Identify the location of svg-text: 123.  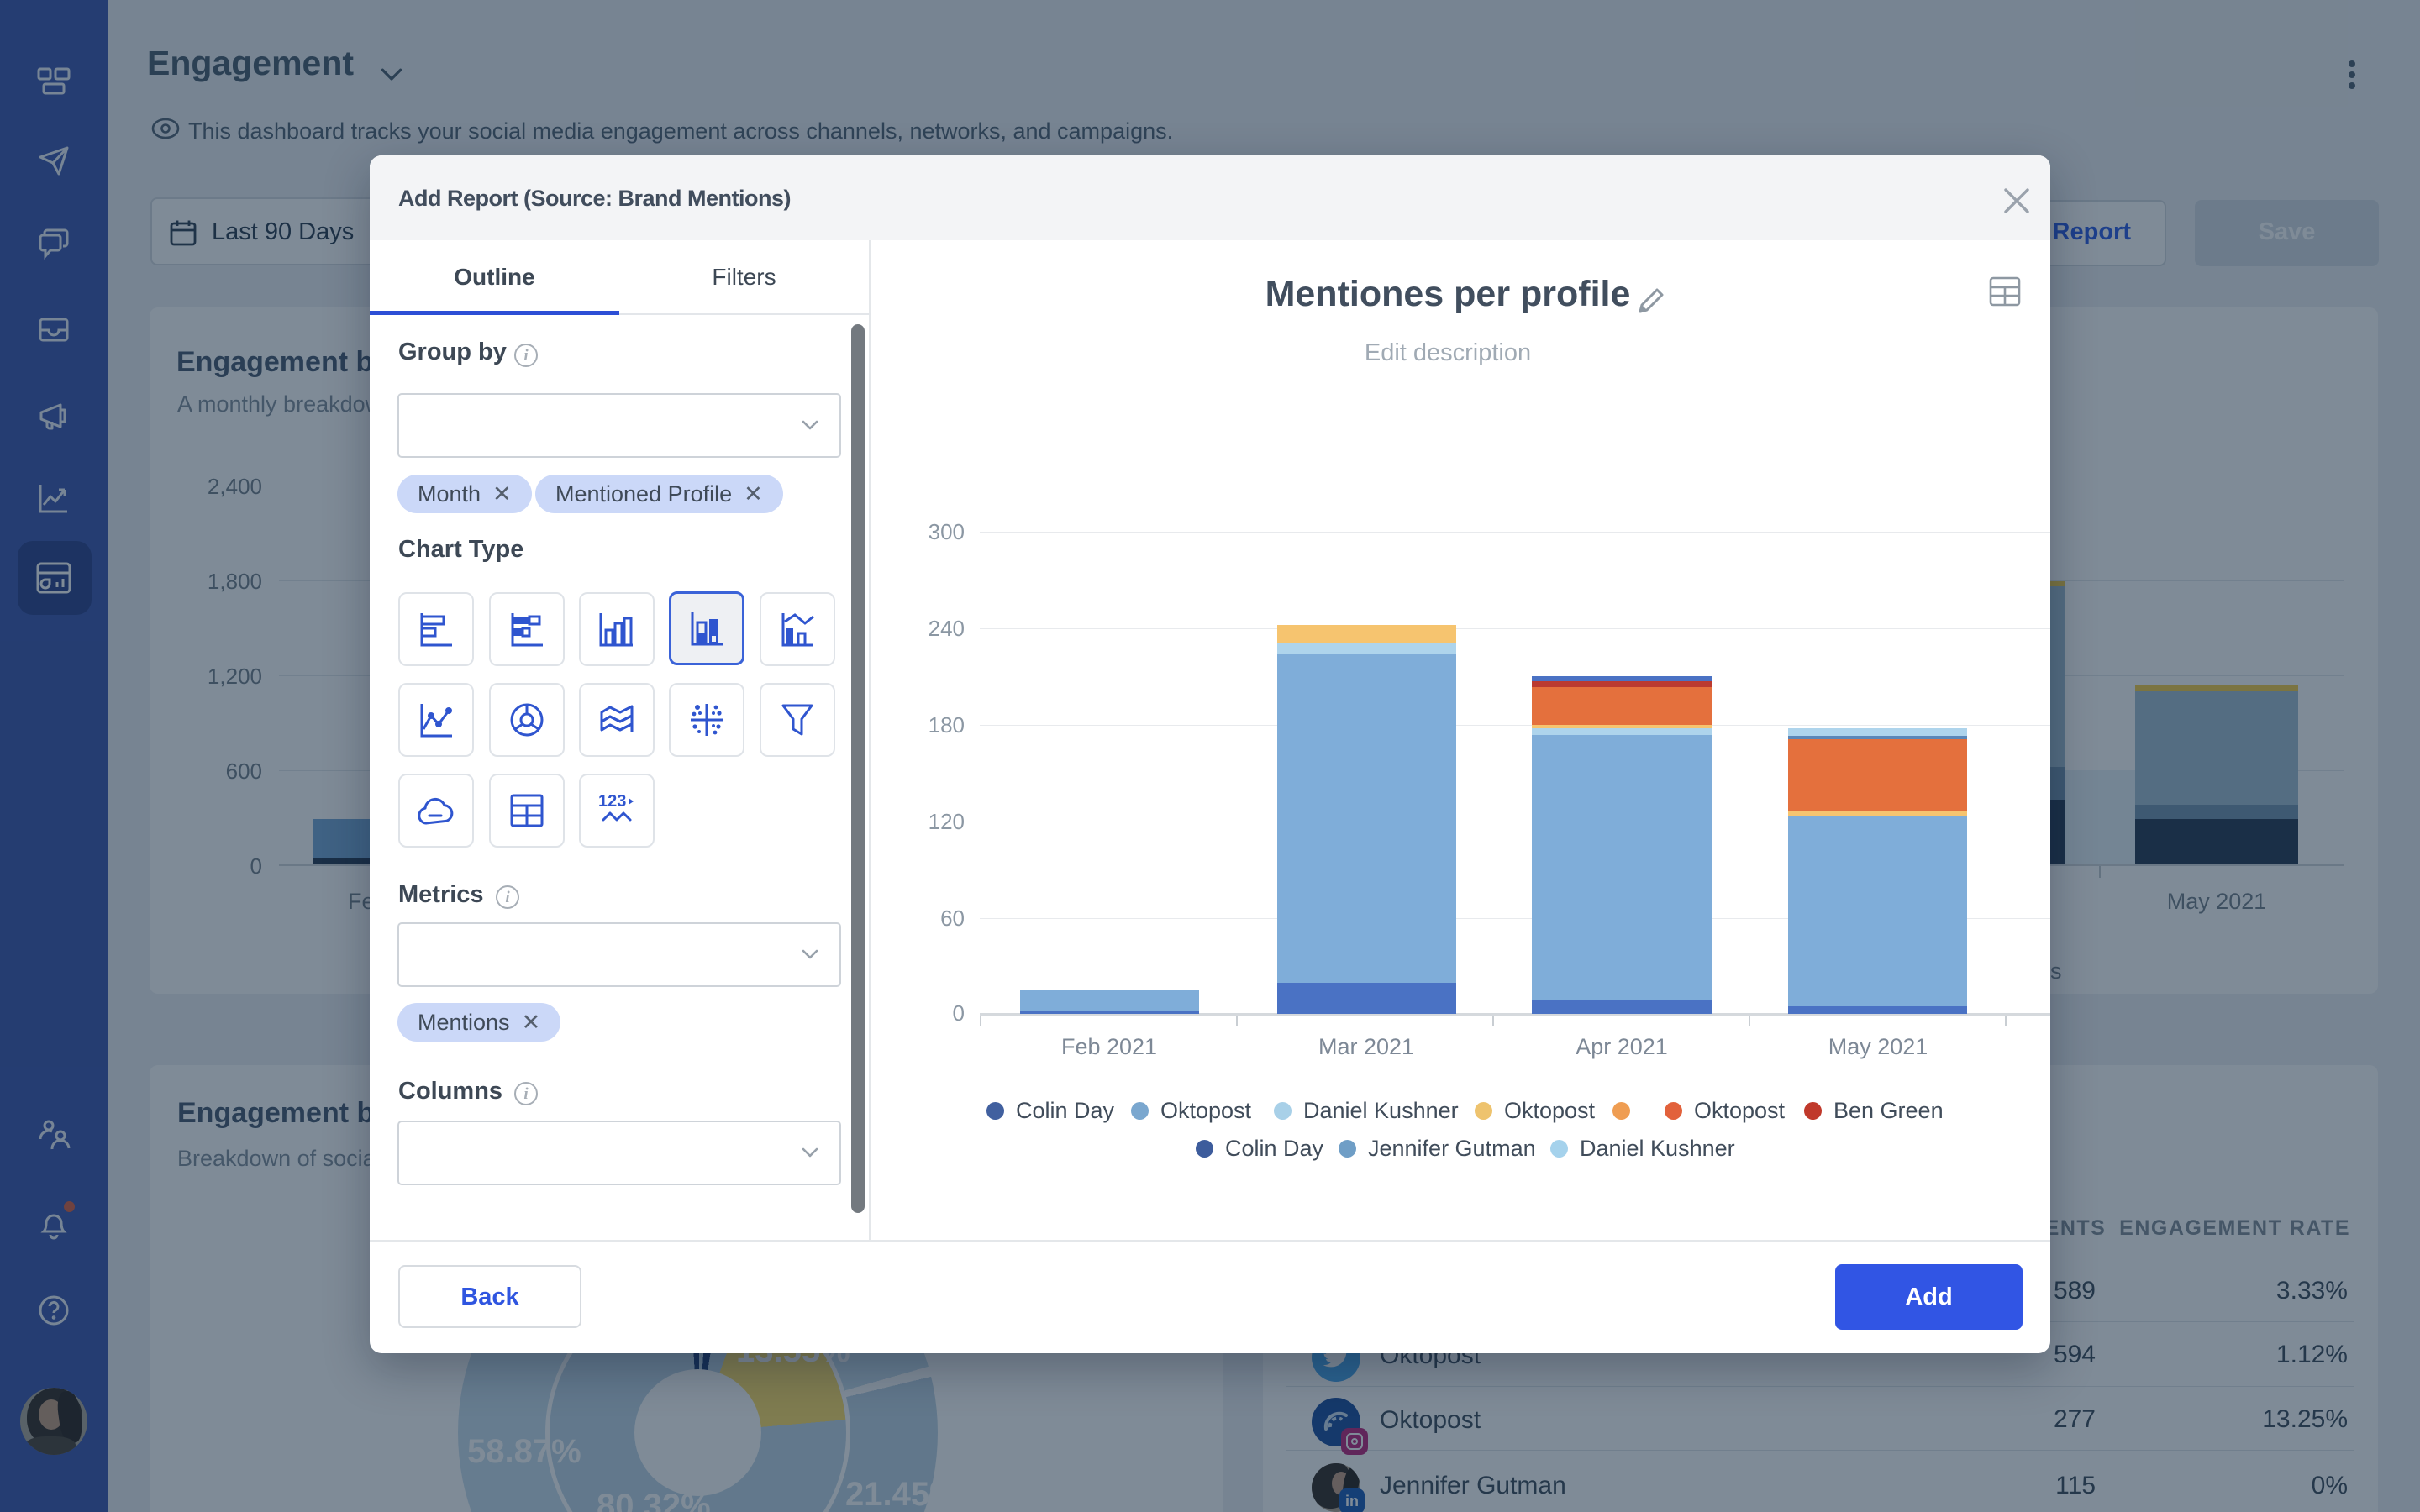
(612, 801).